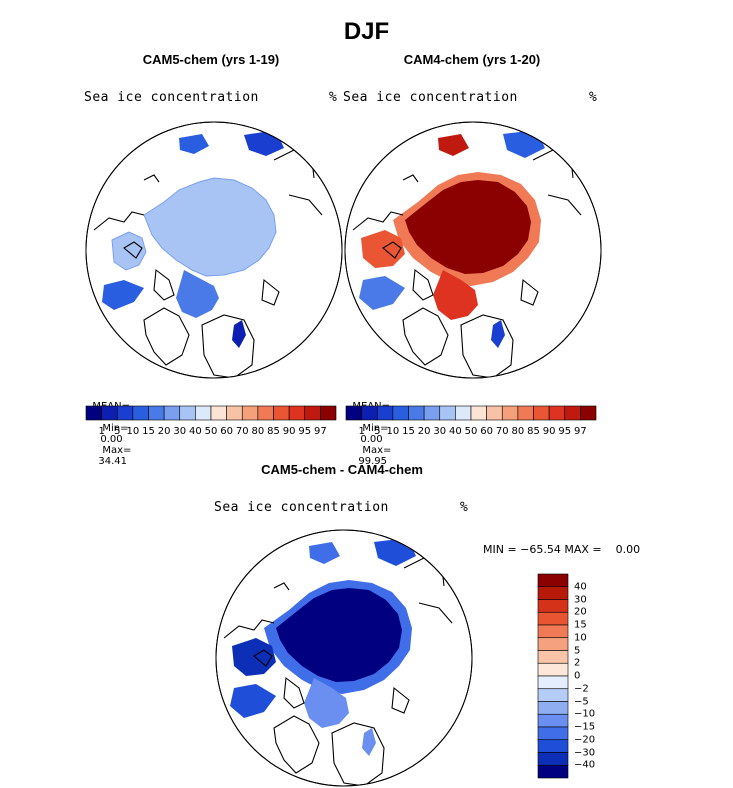  Describe the element at coordinates (101, 431) in the screenshot. I see `colorbar-tick-label: 1` at that location.